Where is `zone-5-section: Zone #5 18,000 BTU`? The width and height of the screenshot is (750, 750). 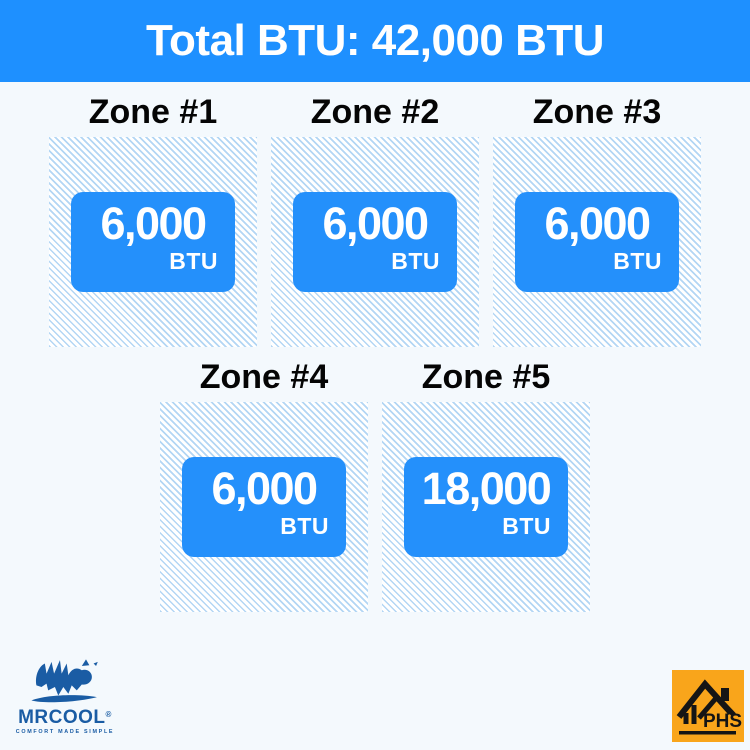
zone-5-section: Zone #5 18,000 BTU is located at coordinates (486, 485).